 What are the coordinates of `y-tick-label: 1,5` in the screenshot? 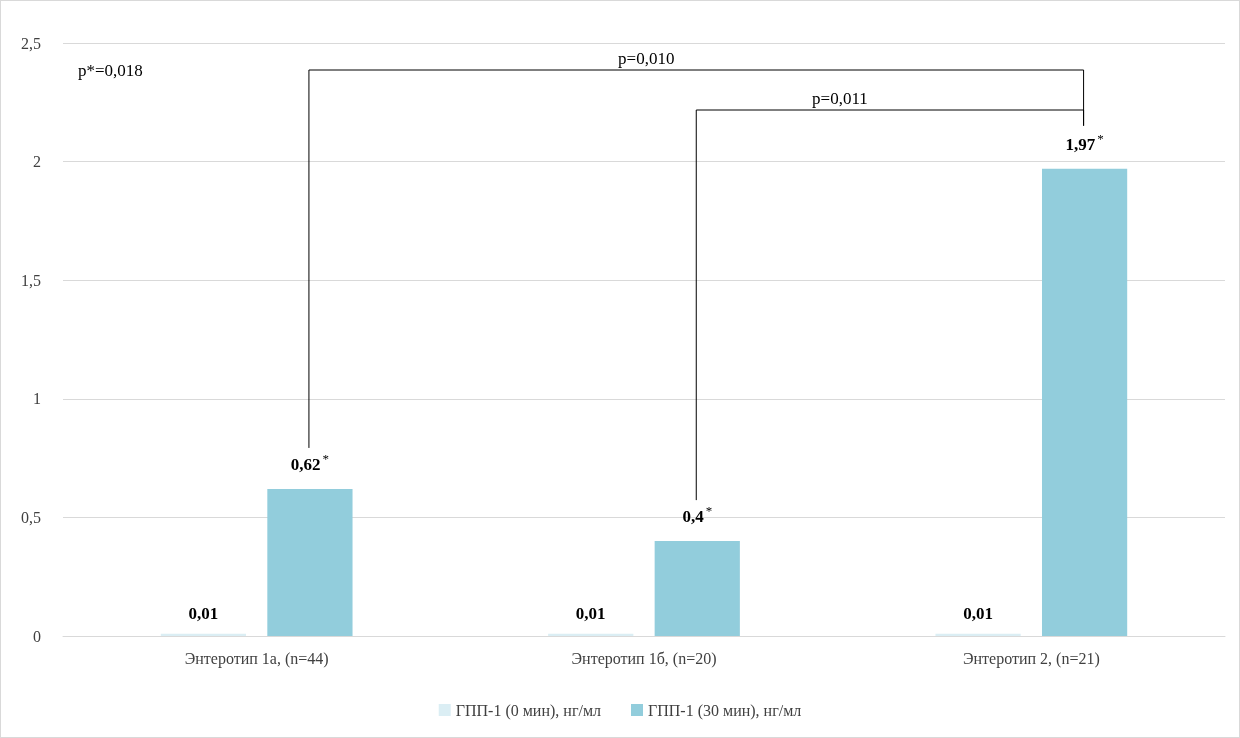 It's located at (31, 280).